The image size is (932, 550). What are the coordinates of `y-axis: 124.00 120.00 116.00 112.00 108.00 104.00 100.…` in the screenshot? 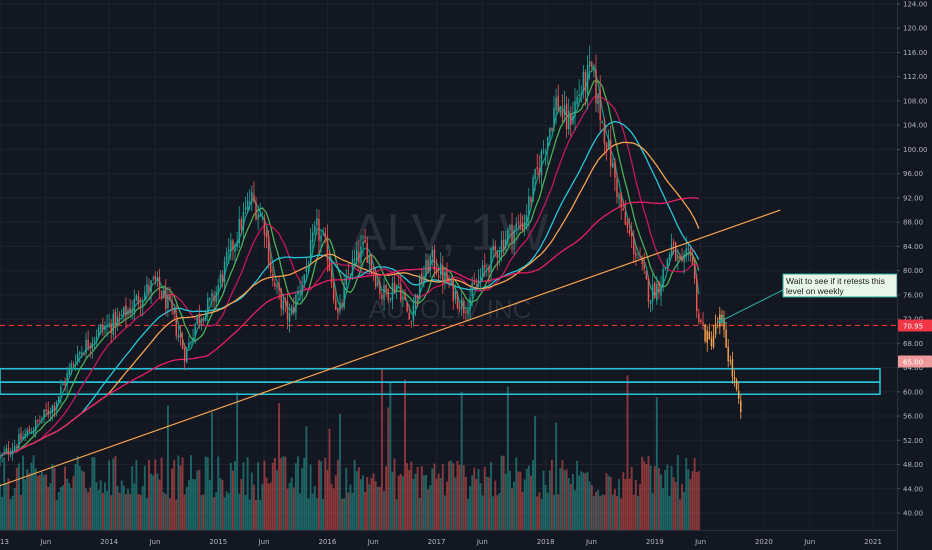 It's located at (912, 275).